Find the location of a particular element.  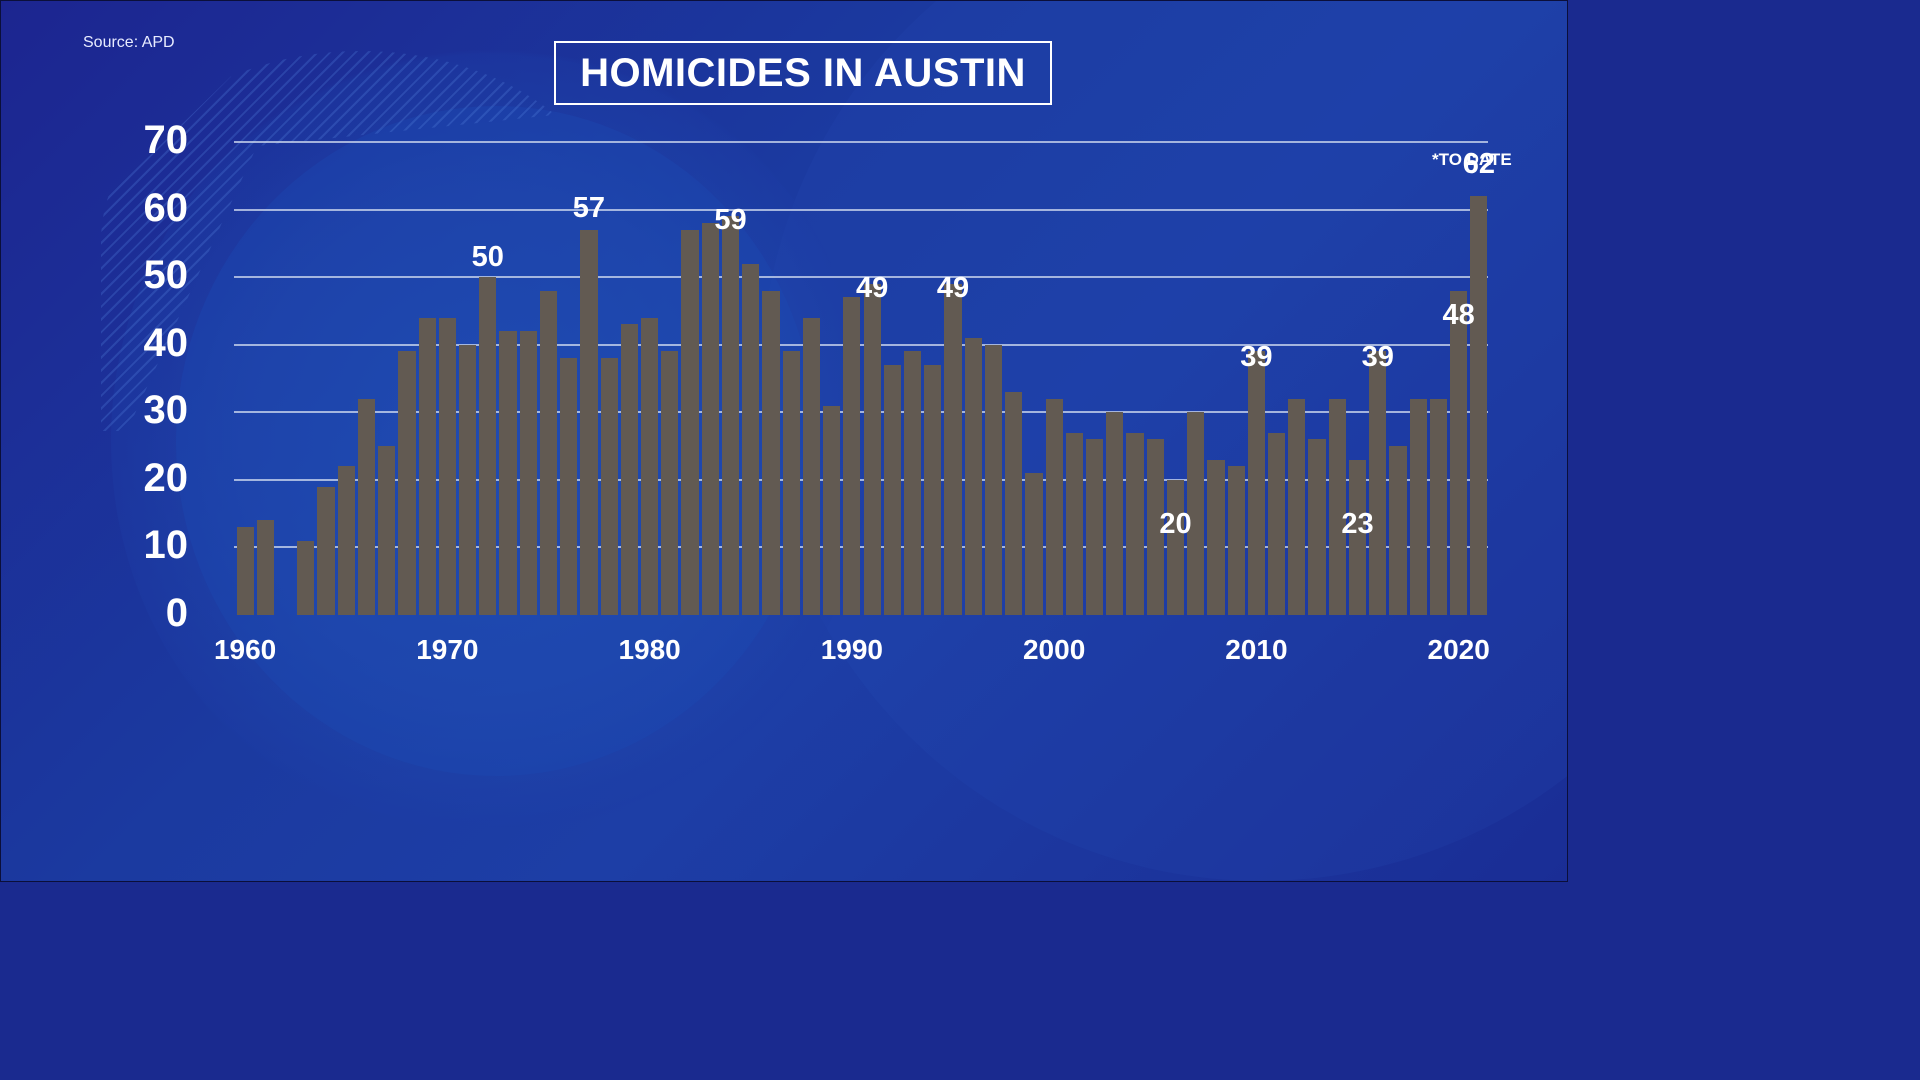

bar-1960 is located at coordinates (245, 571).